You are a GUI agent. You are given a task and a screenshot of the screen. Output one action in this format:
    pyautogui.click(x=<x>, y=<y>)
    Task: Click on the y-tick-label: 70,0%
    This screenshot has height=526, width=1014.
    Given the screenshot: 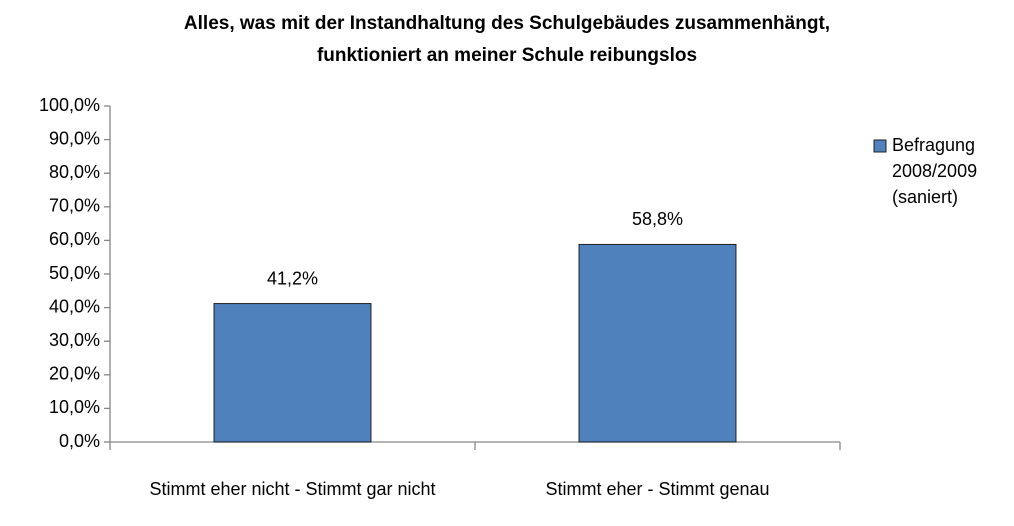 What is the action you would take?
    pyautogui.click(x=74, y=206)
    